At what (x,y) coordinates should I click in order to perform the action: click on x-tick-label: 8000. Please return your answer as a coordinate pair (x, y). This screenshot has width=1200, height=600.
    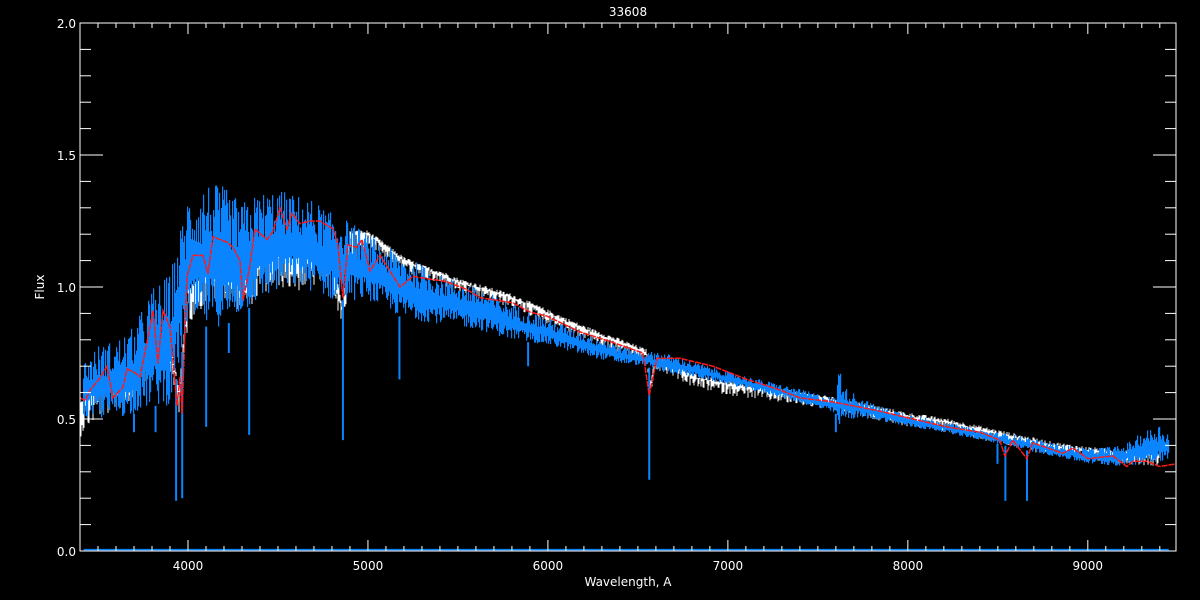
    Looking at the image, I should click on (908, 566).